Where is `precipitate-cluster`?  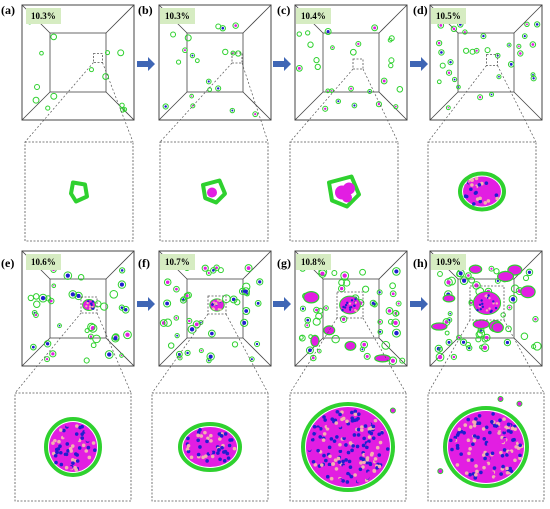
precipitate-cluster is located at coordinates (350, 345).